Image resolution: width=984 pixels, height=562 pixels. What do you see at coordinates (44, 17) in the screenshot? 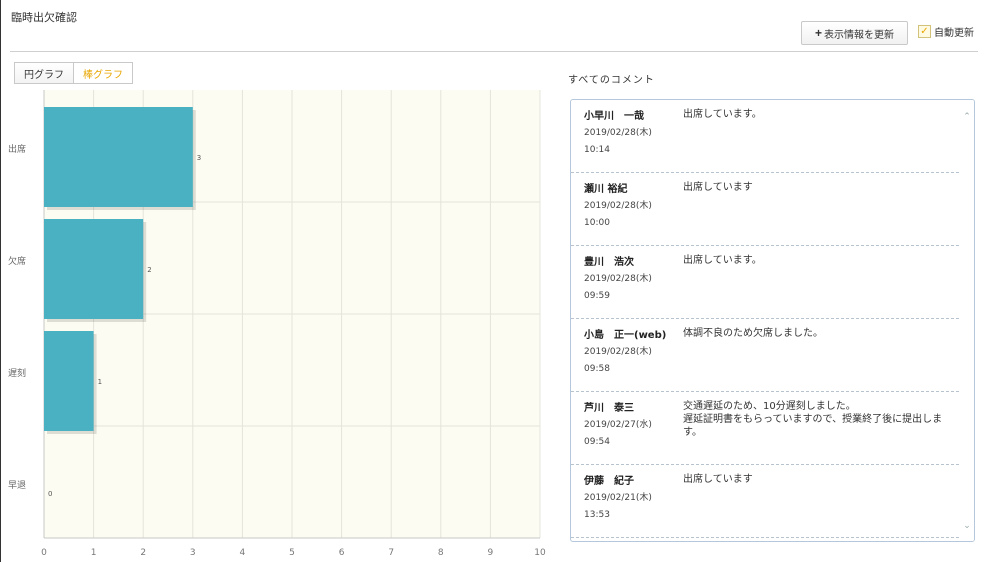
I see `page-title: 臨時出欠確認` at bounding box center [44, 17].